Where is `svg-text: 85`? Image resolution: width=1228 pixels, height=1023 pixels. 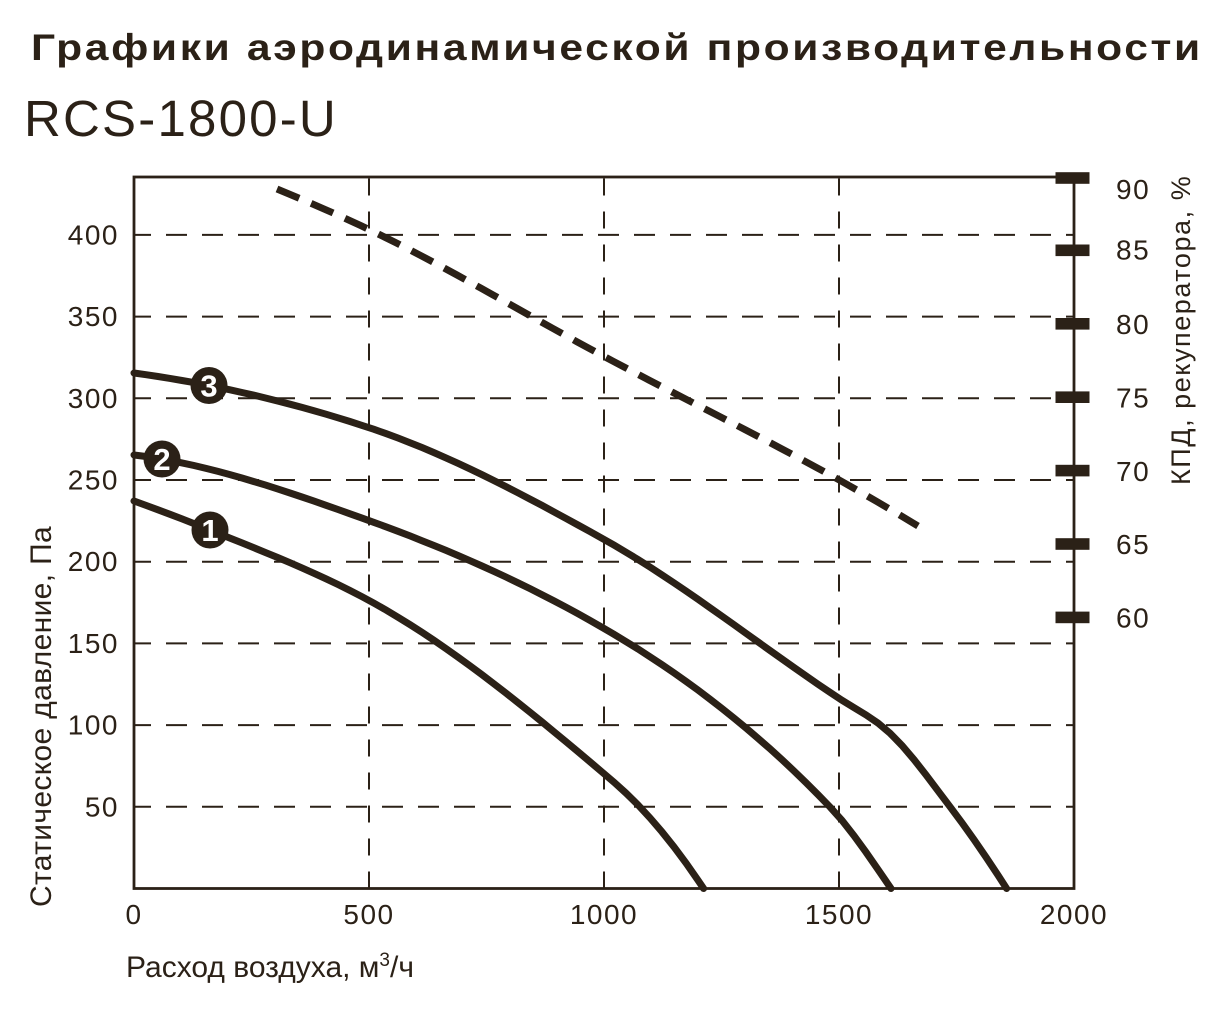 svg-text: 85 is located at coordinates (1133, 250).